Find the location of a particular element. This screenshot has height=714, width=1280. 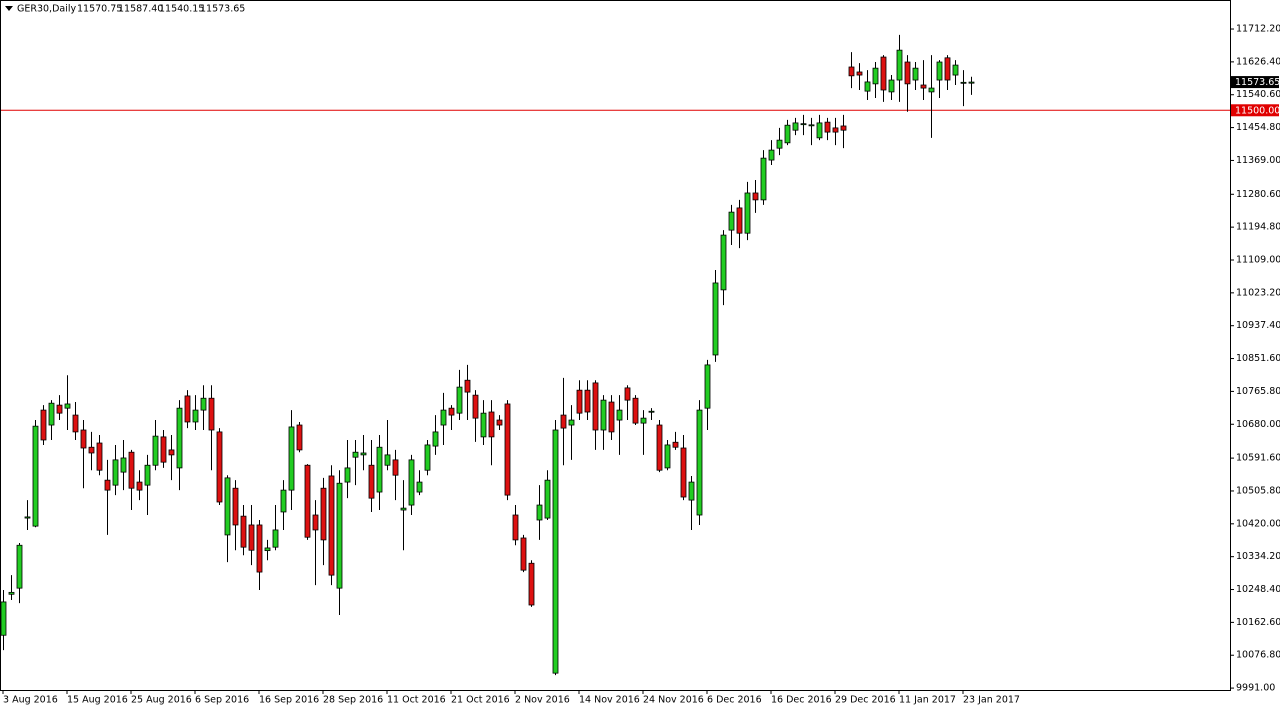

y-tick-label: 10334.20 is located at coordinates (1258, 556).